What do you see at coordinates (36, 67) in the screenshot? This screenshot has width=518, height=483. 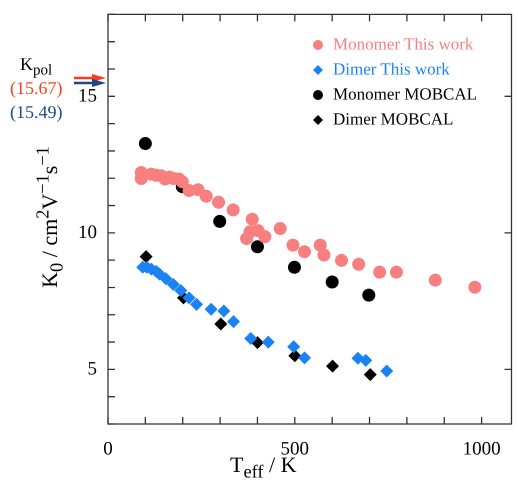 I see `text: K$_{pol}$` at bounding box center [36, 67].